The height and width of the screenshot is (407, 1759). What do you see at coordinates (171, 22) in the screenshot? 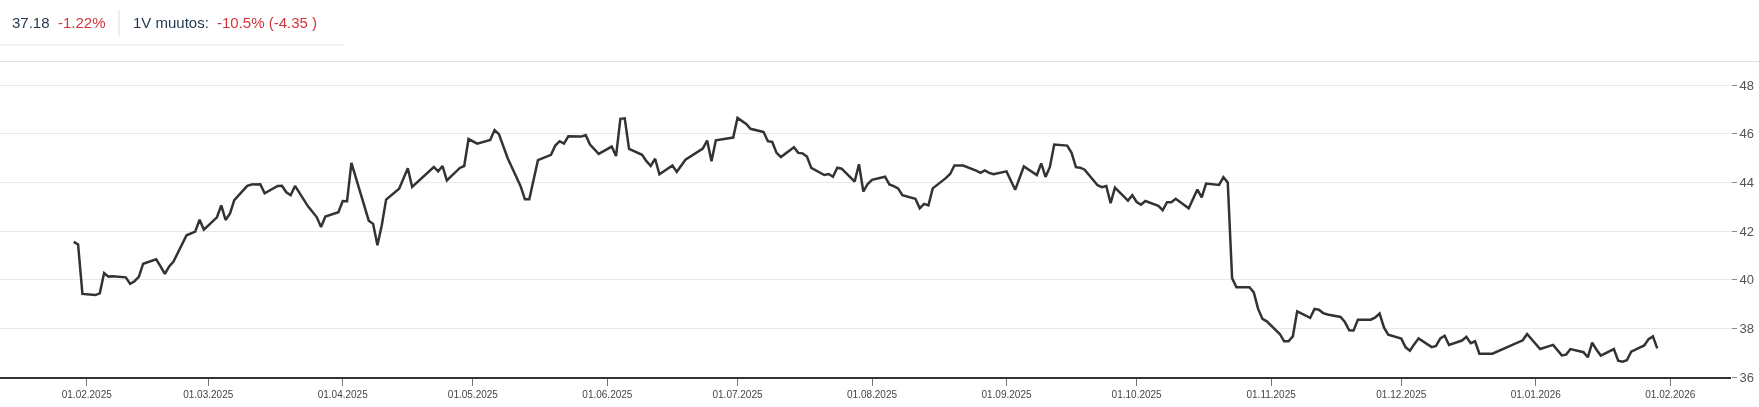
I see `text: 1V muutos:` at bounding box center [171, 22].